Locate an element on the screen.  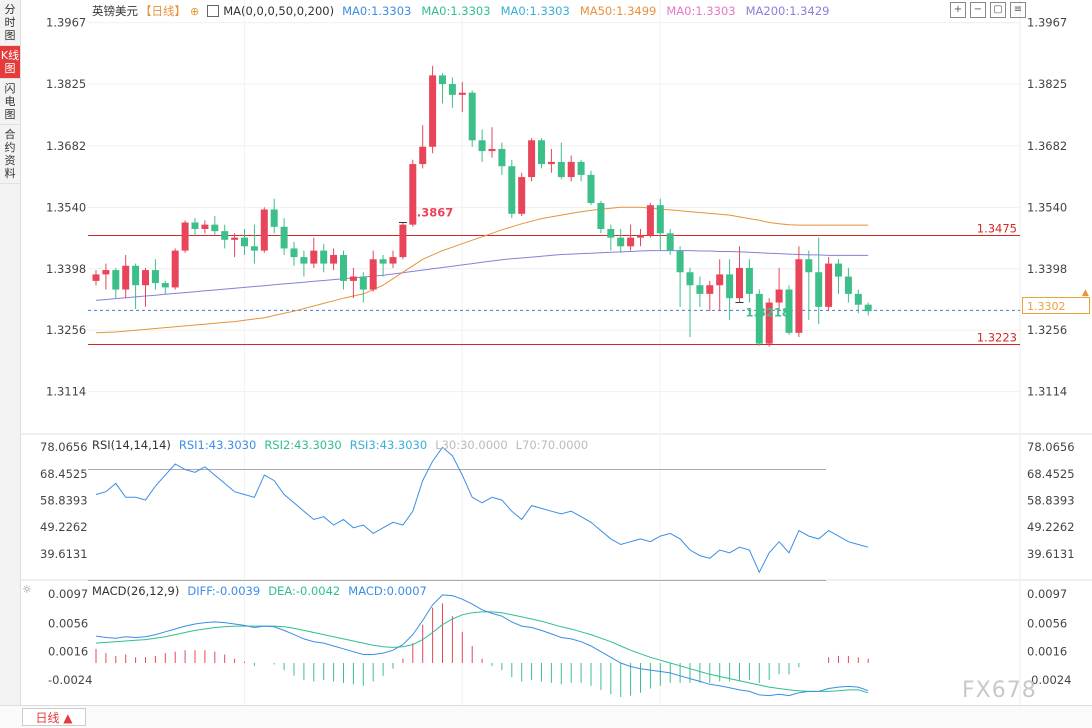
rsi-value-4: L70:70.0000 is located at coordinates (552, 445).